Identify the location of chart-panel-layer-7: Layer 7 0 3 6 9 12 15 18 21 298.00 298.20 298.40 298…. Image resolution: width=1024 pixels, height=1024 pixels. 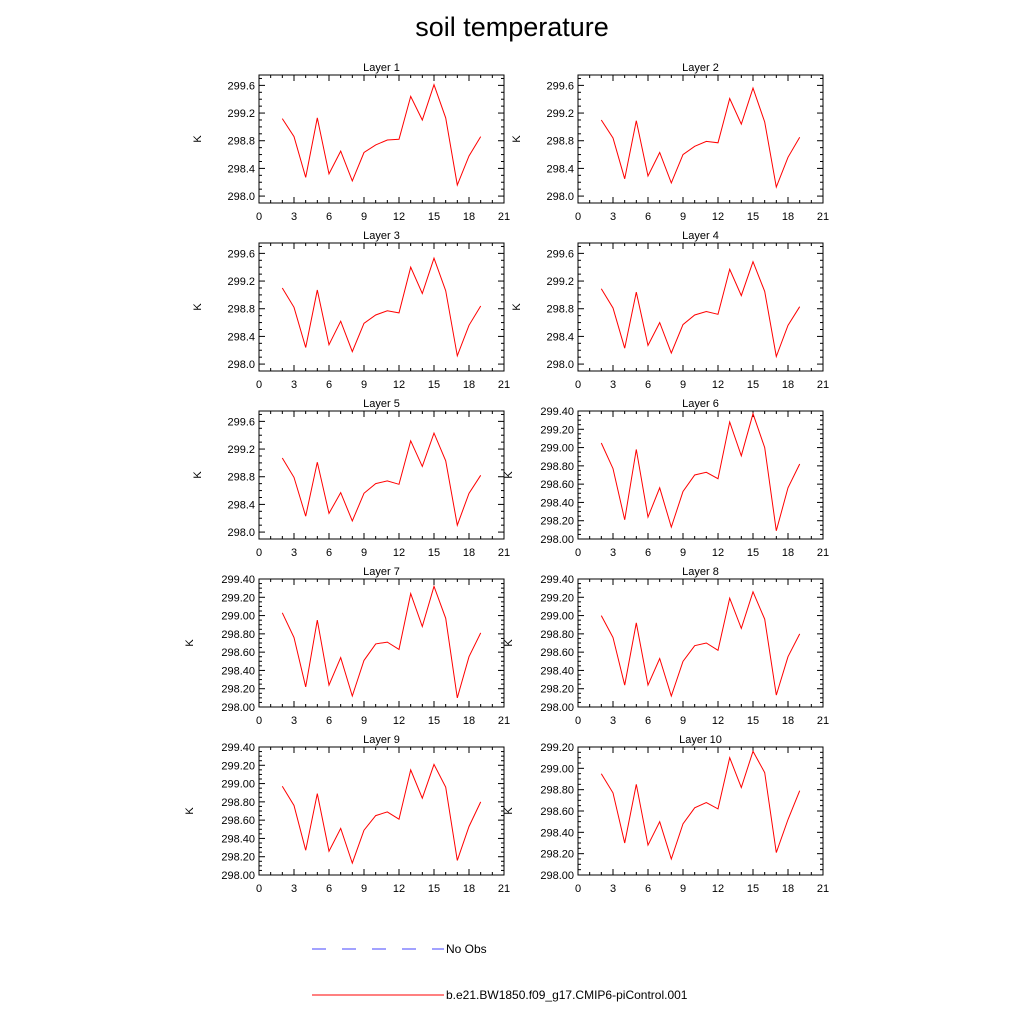
(347, 646).